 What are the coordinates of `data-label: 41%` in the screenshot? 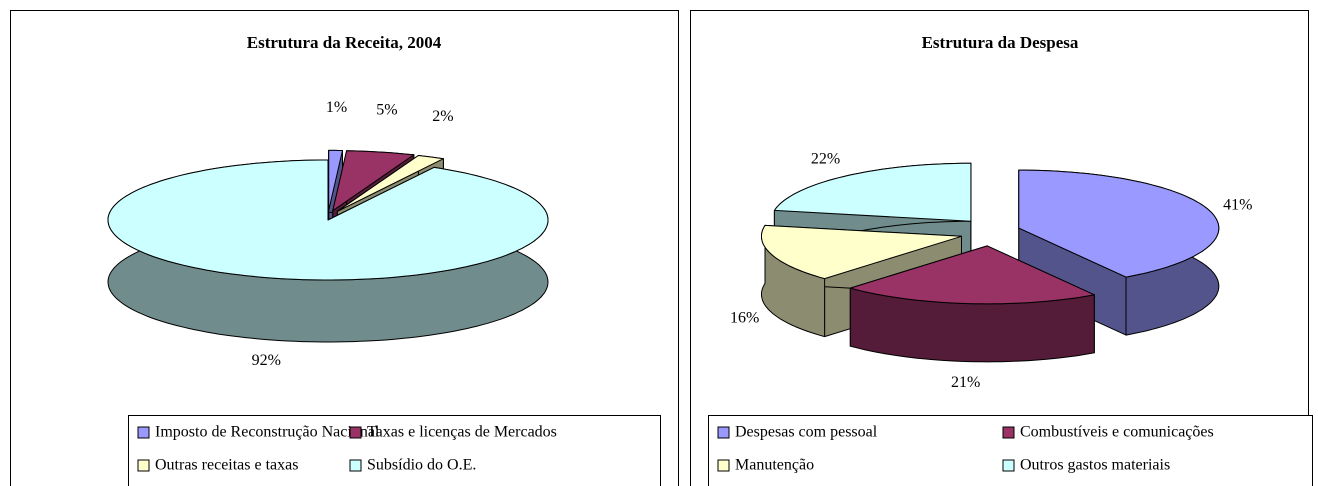 It's located at (1237, 204).